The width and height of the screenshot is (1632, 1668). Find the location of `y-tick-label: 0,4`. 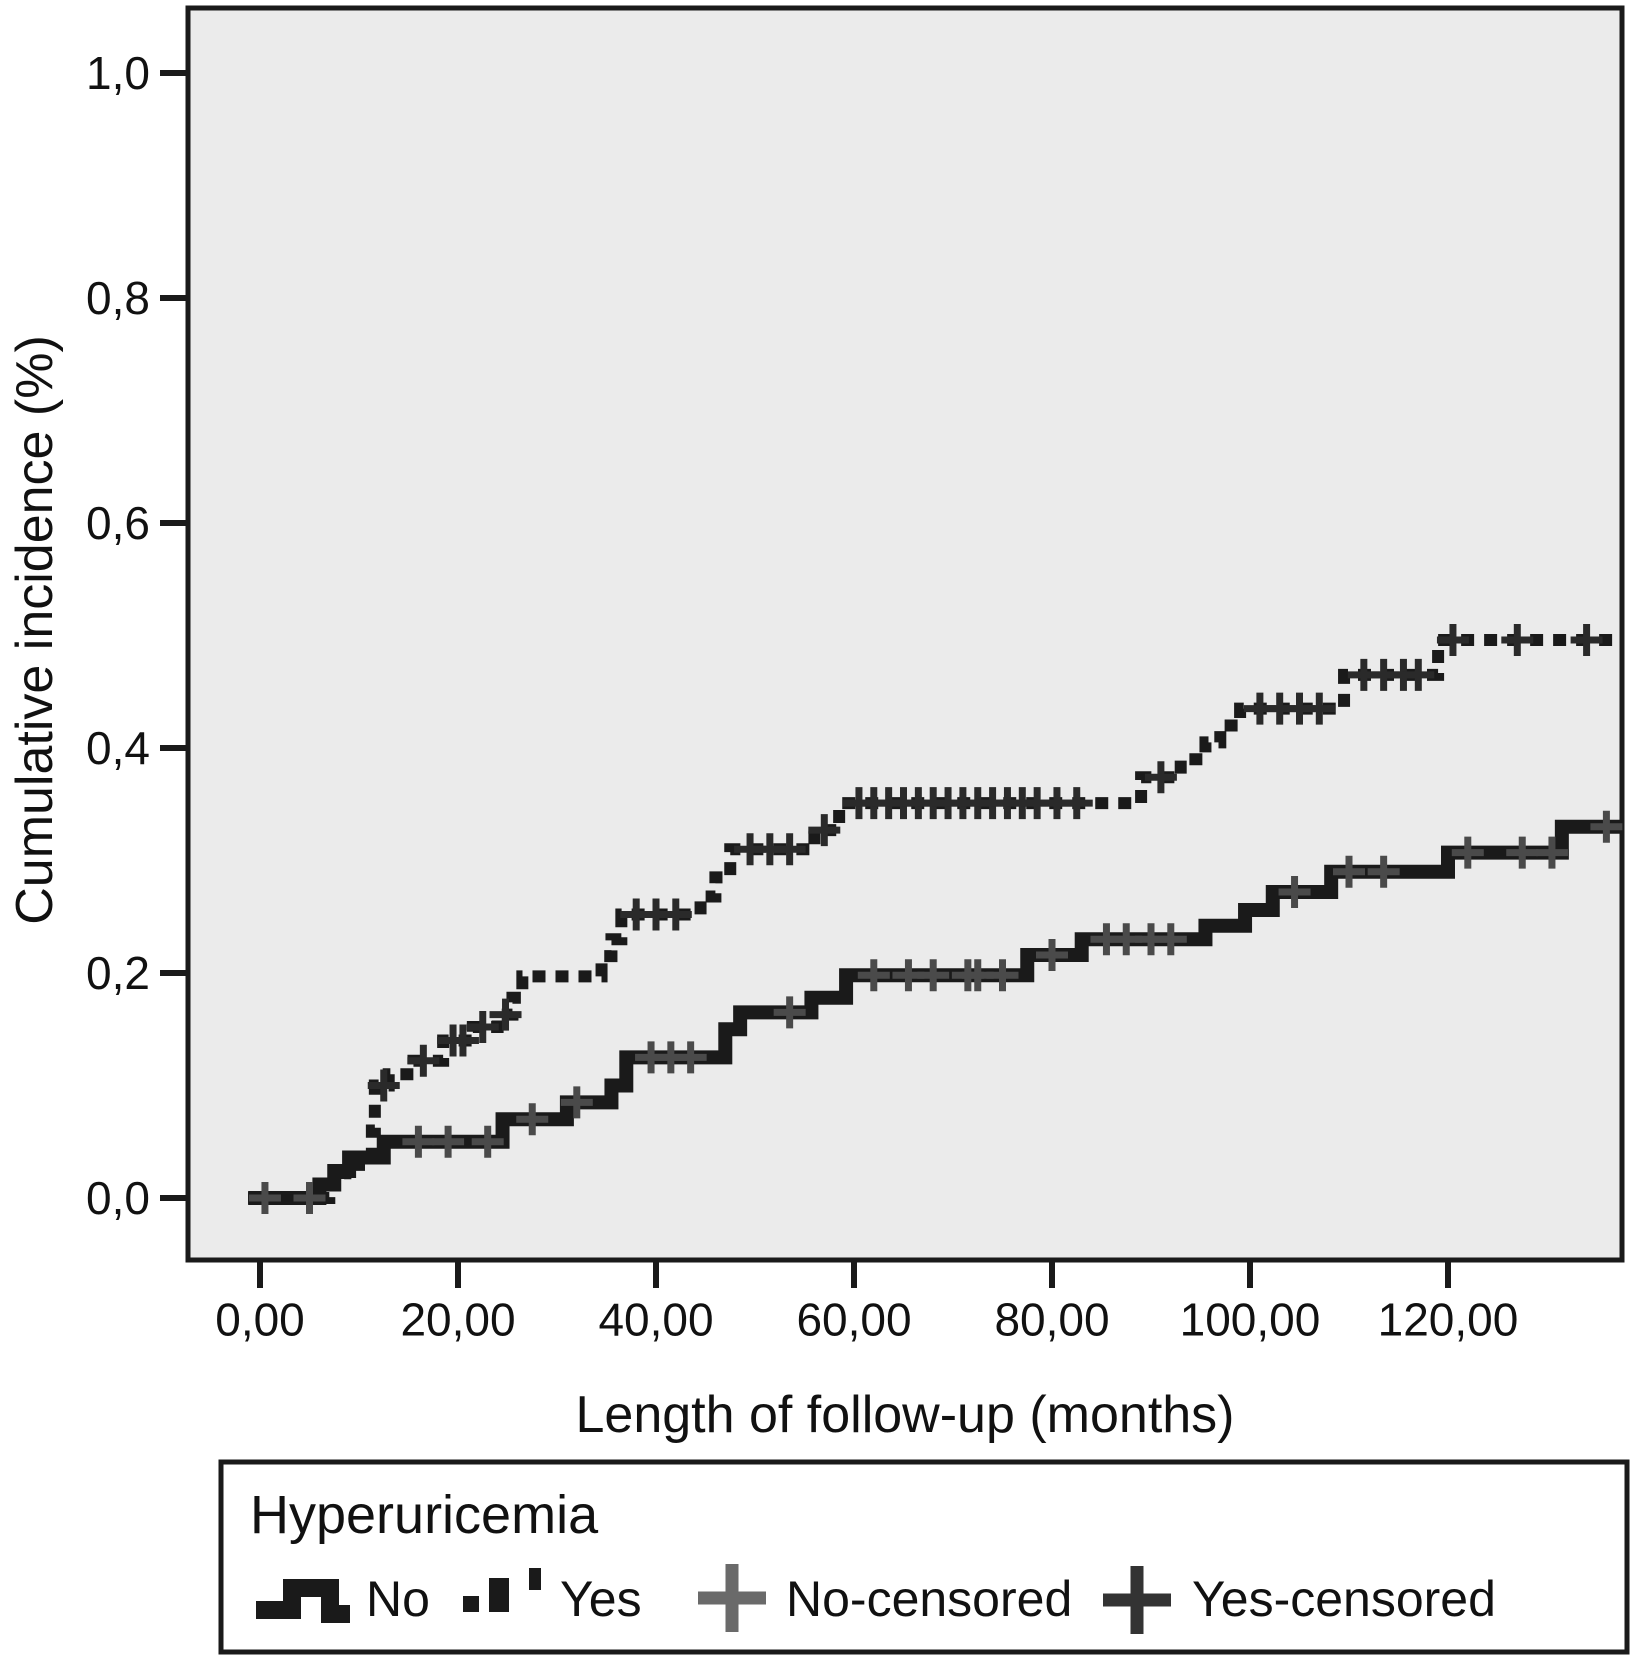

y-tick-label: 0,4 is located at coordinates (118, 748).